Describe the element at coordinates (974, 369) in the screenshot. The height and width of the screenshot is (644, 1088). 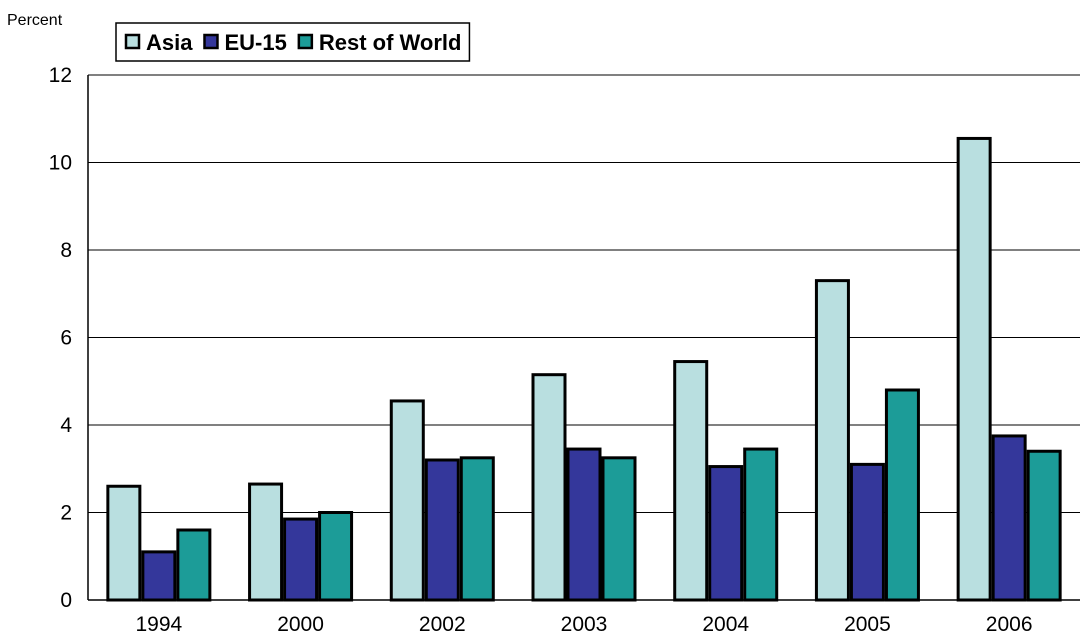
I see `bar-asia-2006` at that location.